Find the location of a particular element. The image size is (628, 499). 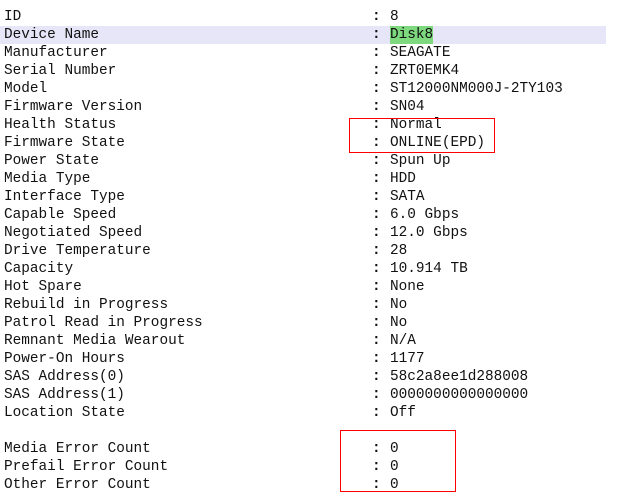

property-value: 8 is located at coordinates (394, 17).